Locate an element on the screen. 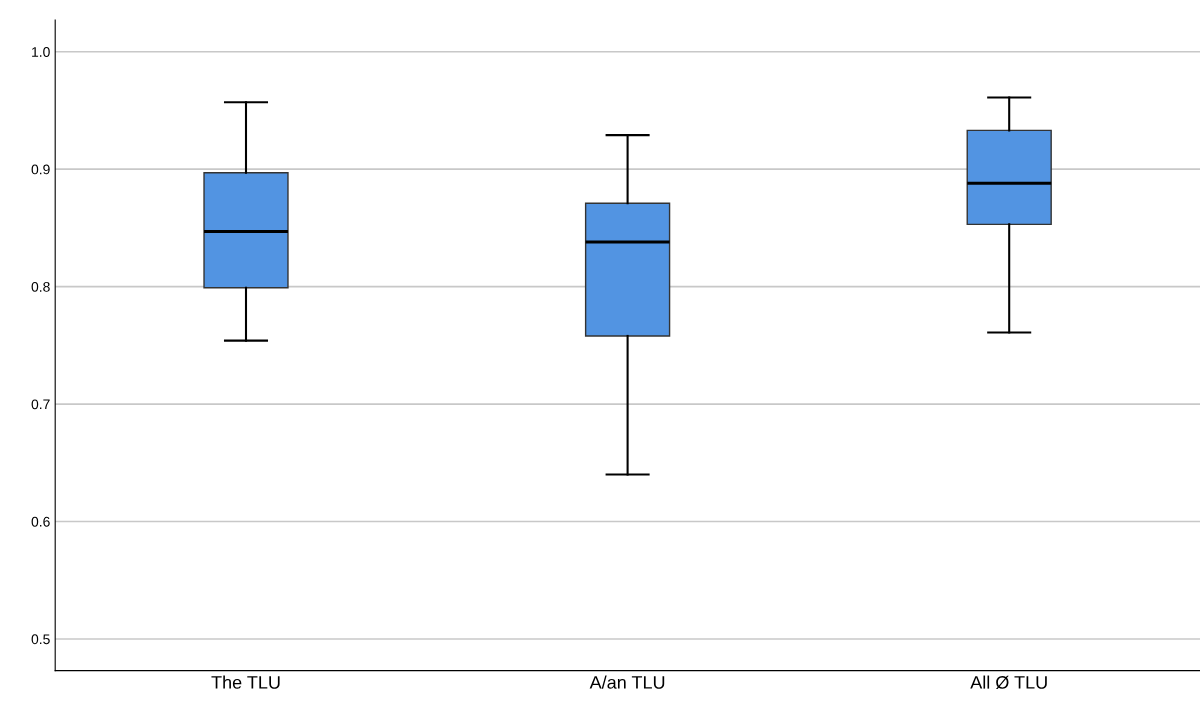  x-tick-label: All Ø TLU is located at coordinates (1008, 682).